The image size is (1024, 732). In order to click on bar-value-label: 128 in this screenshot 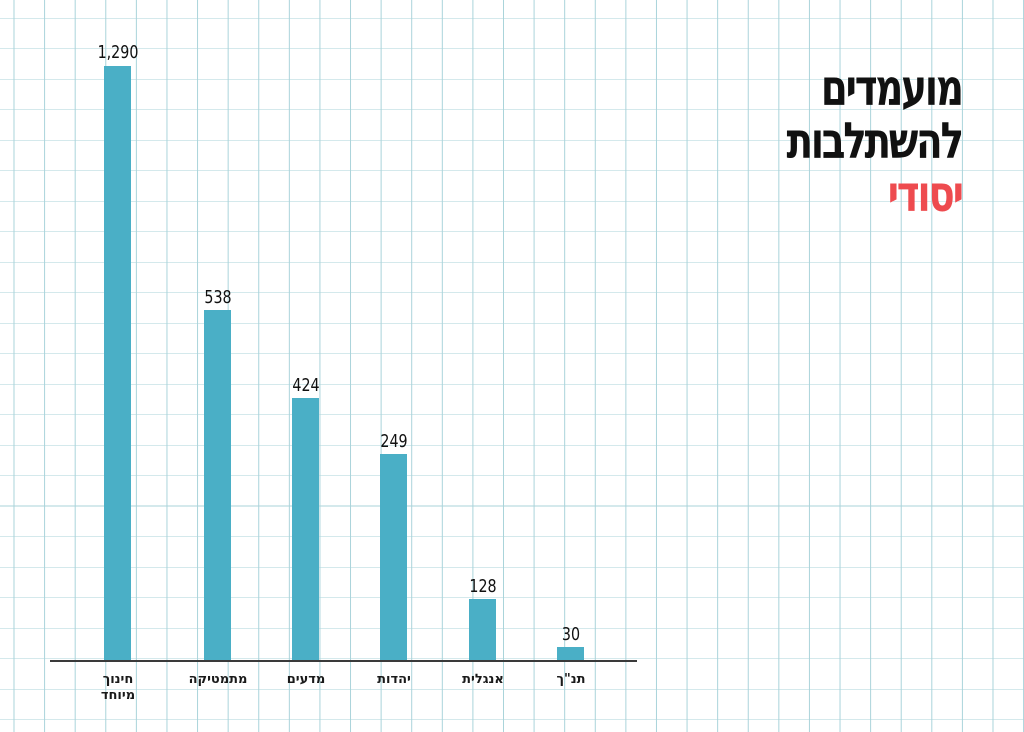, I will do `click(483, 586)`.